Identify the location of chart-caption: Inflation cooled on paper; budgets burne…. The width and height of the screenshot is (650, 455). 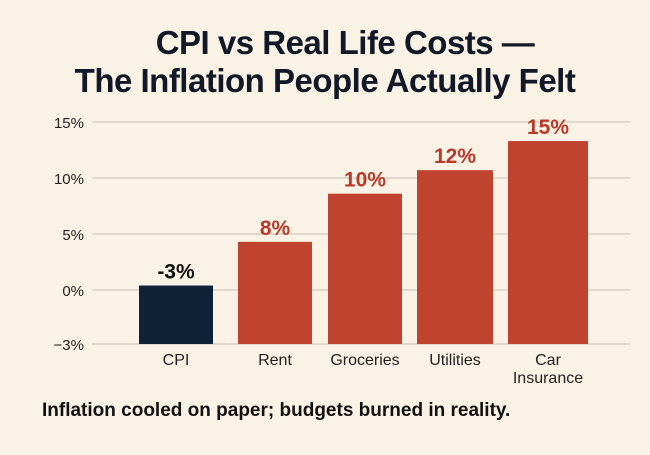
(276, 410).